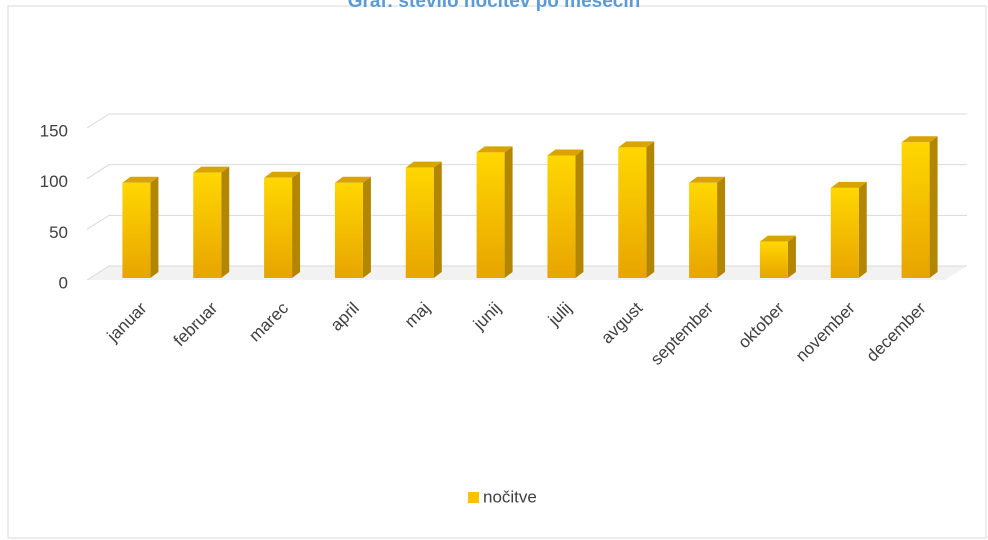 The image size is (988, 540). Describe the element at coordinates (621, 322) in the screenshot. I see `x-tick-label: avgust` at that location.